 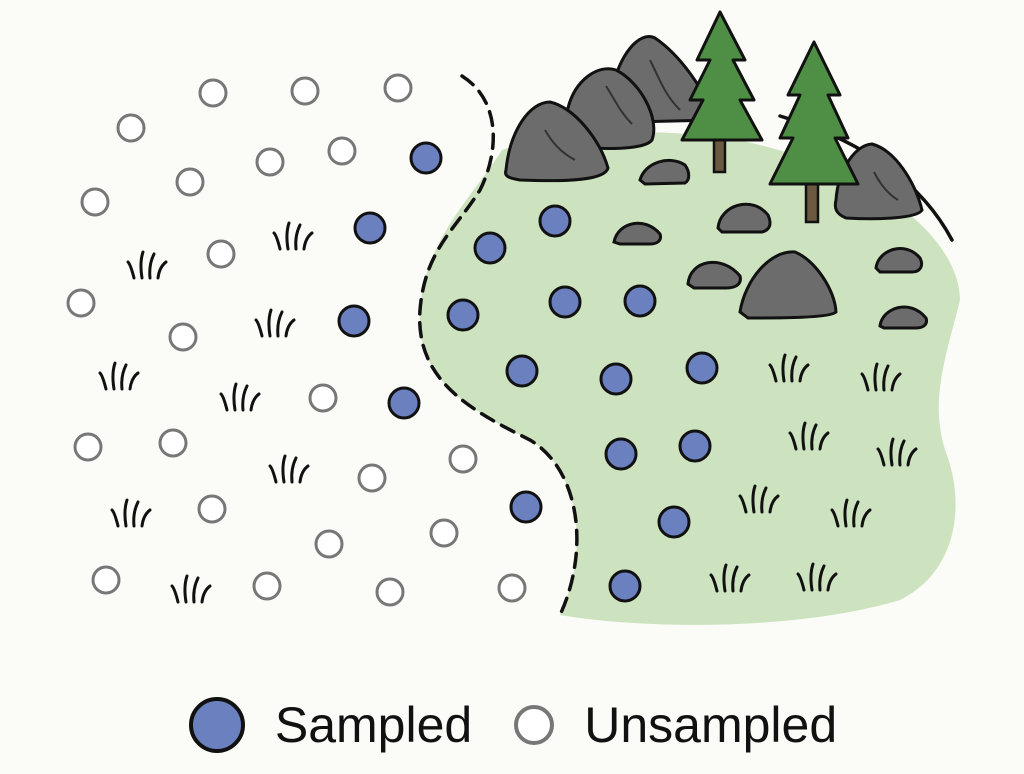 I want to click on legend-item-unsampled: Unsampled, so click(x=674, y=725).